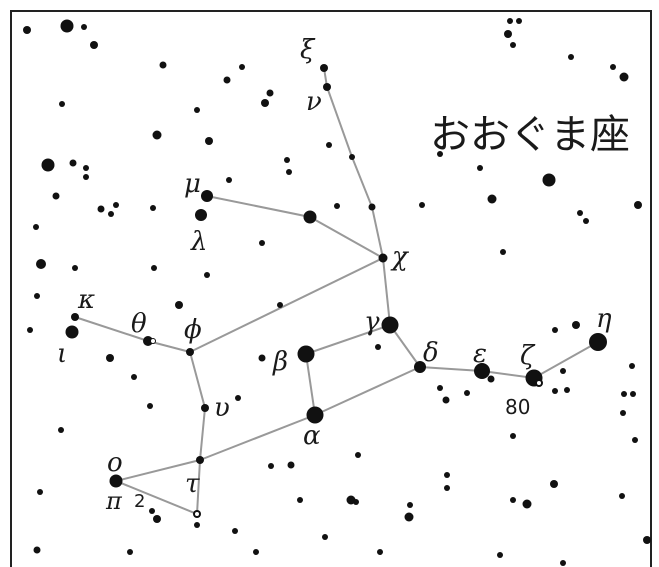 The height and width of the screenshot is (567, 659). I want to click on star-omicron, so click(116, 481).